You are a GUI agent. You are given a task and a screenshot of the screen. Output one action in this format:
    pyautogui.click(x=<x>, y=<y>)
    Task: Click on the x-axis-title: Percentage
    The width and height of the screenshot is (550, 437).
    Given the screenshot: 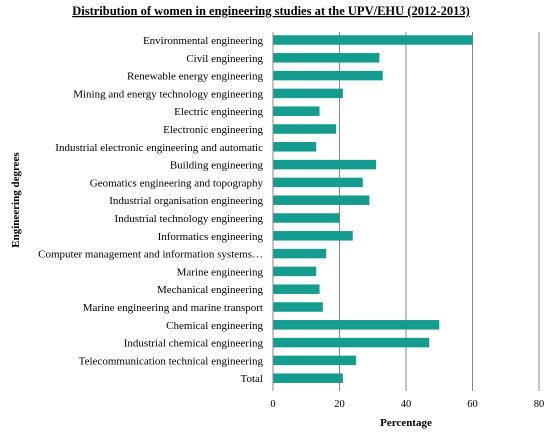 What is the action you would take?
    pyautogui.click(x=406, y=423)
    